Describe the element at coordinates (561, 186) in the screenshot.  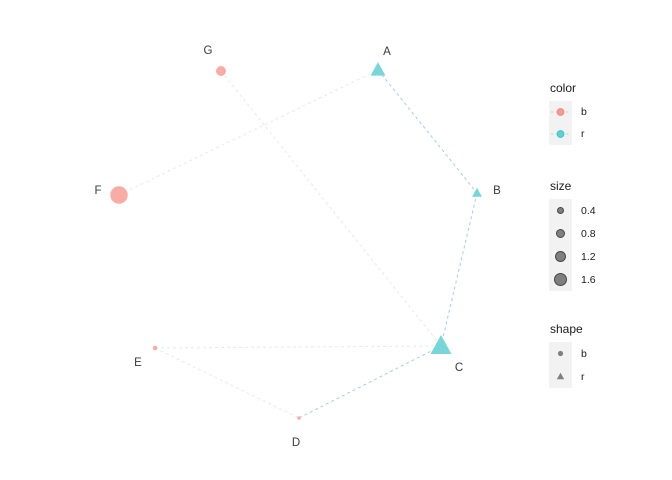
I see `legend-size-title: size` at that location.